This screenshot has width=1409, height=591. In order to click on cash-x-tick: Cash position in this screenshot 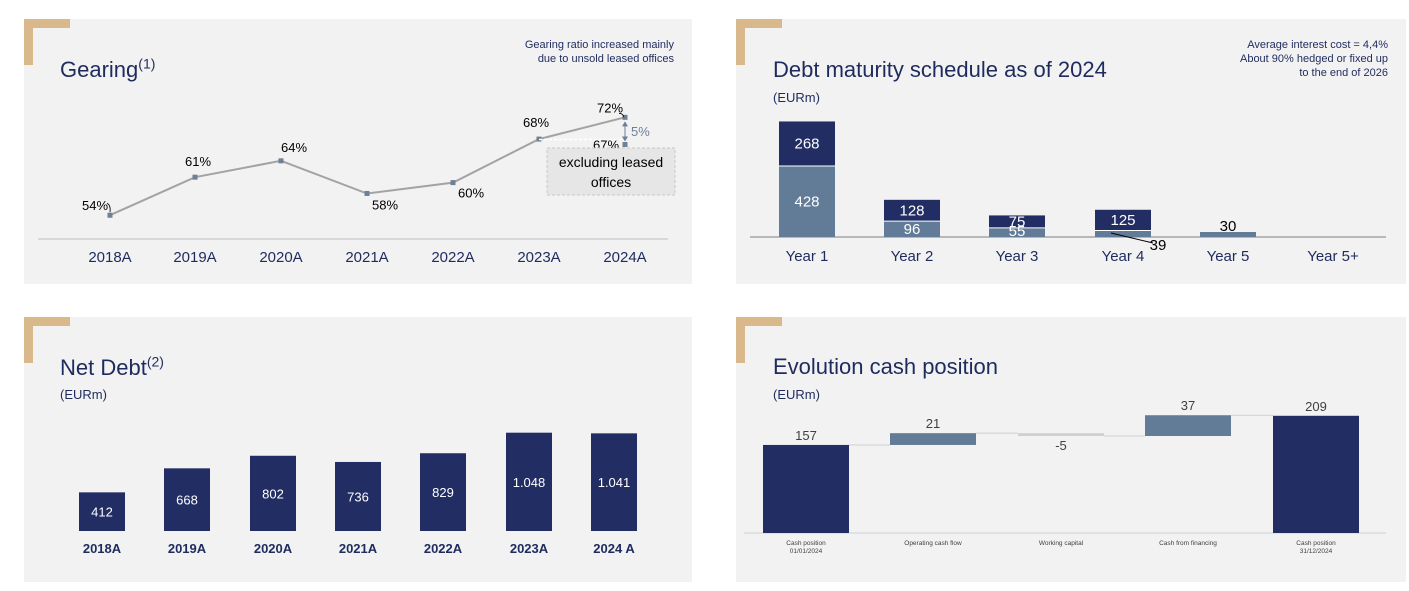, I will do `click(806, 543)`.